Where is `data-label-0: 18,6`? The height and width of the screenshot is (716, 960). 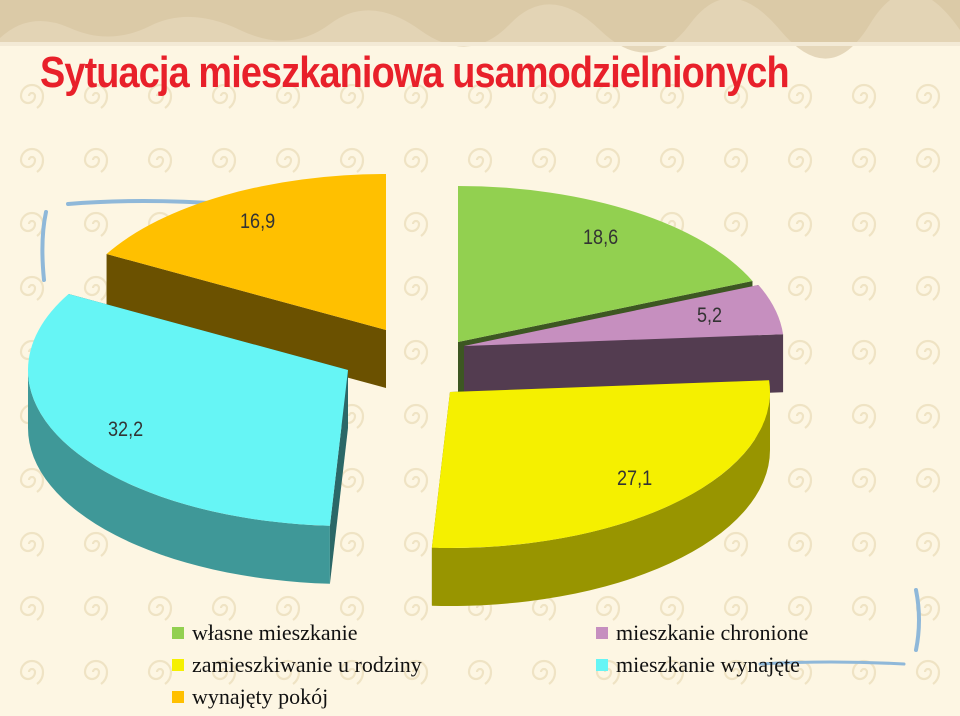 data-label-0: 18,6 is located at coordinates (601, 237).